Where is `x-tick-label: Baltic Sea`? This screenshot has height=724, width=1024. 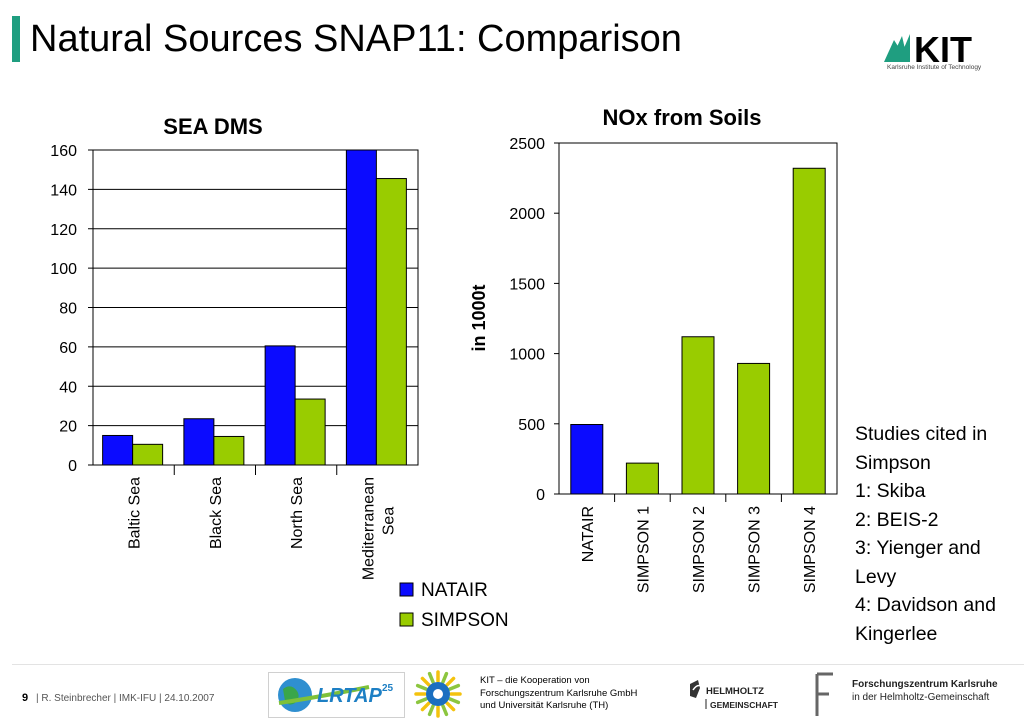 x-tick-label: Baltic Sea is located at coordinates (135, 513).